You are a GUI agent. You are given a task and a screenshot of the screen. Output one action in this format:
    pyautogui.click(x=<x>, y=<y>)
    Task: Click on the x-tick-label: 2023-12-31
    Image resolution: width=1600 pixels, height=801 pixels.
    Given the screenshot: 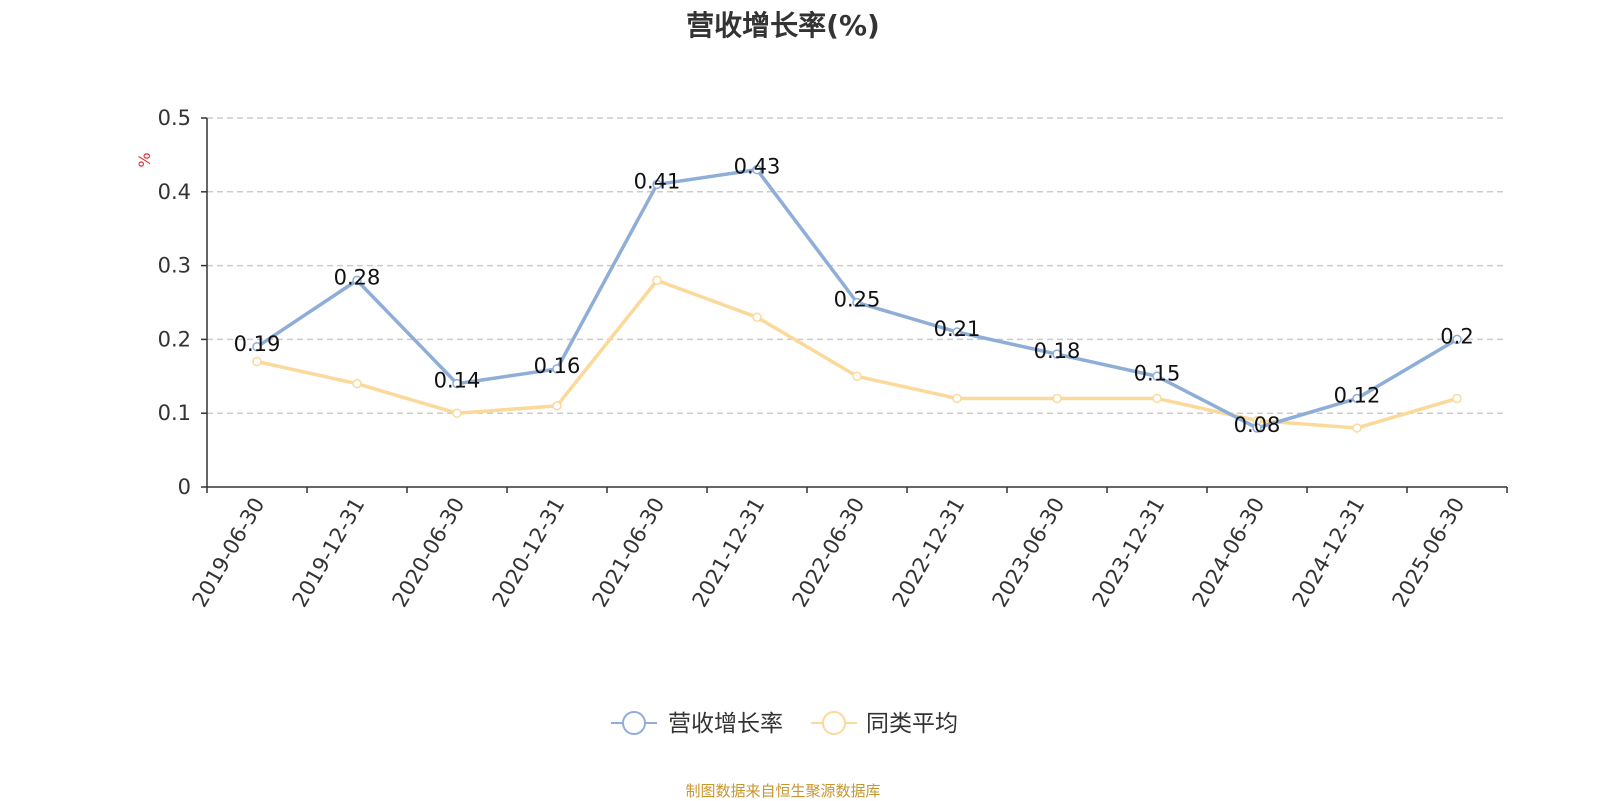 What is the action you would take?
    pyautogui.click(x=1129, y=553)
    